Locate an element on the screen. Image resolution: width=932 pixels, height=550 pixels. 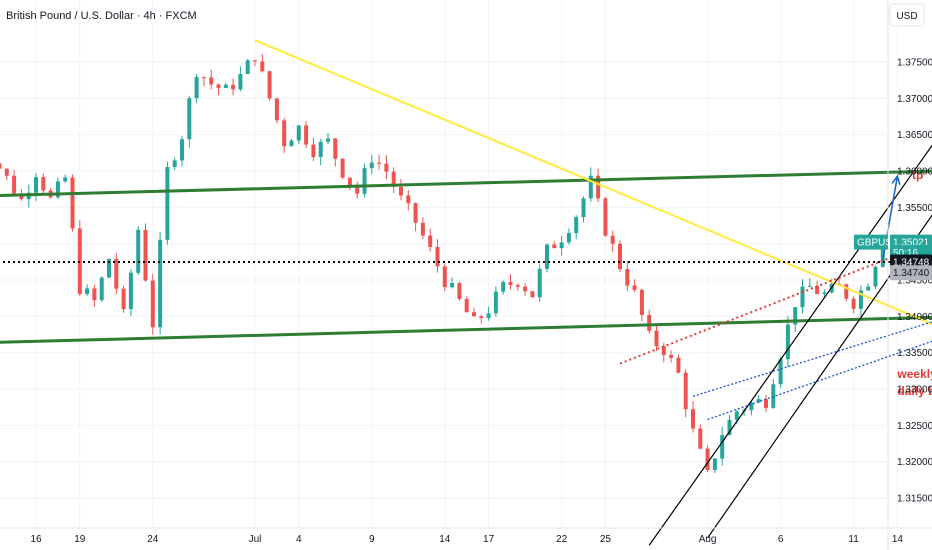
y-tick-label: 1.37000 is located at coordinates (914, 99).